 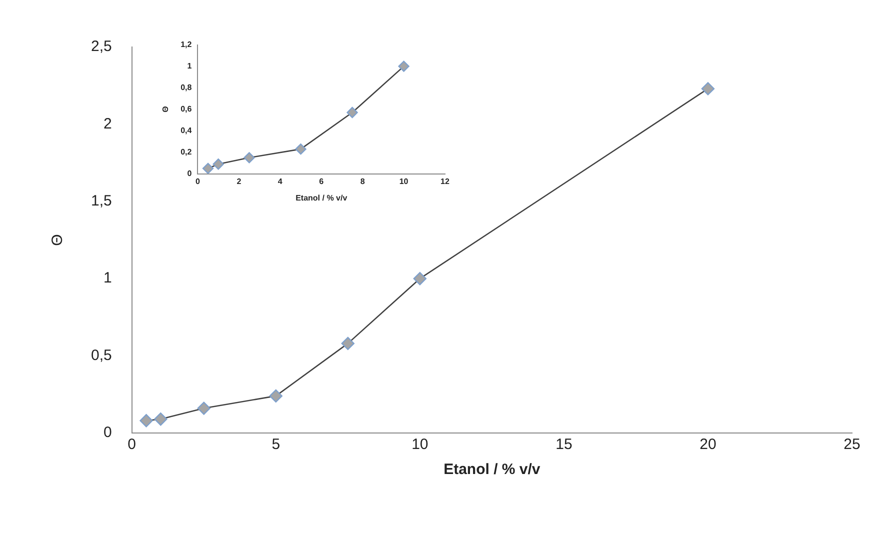 I want to click on y-tick-label: 0,6, so click(x=186, y=109).